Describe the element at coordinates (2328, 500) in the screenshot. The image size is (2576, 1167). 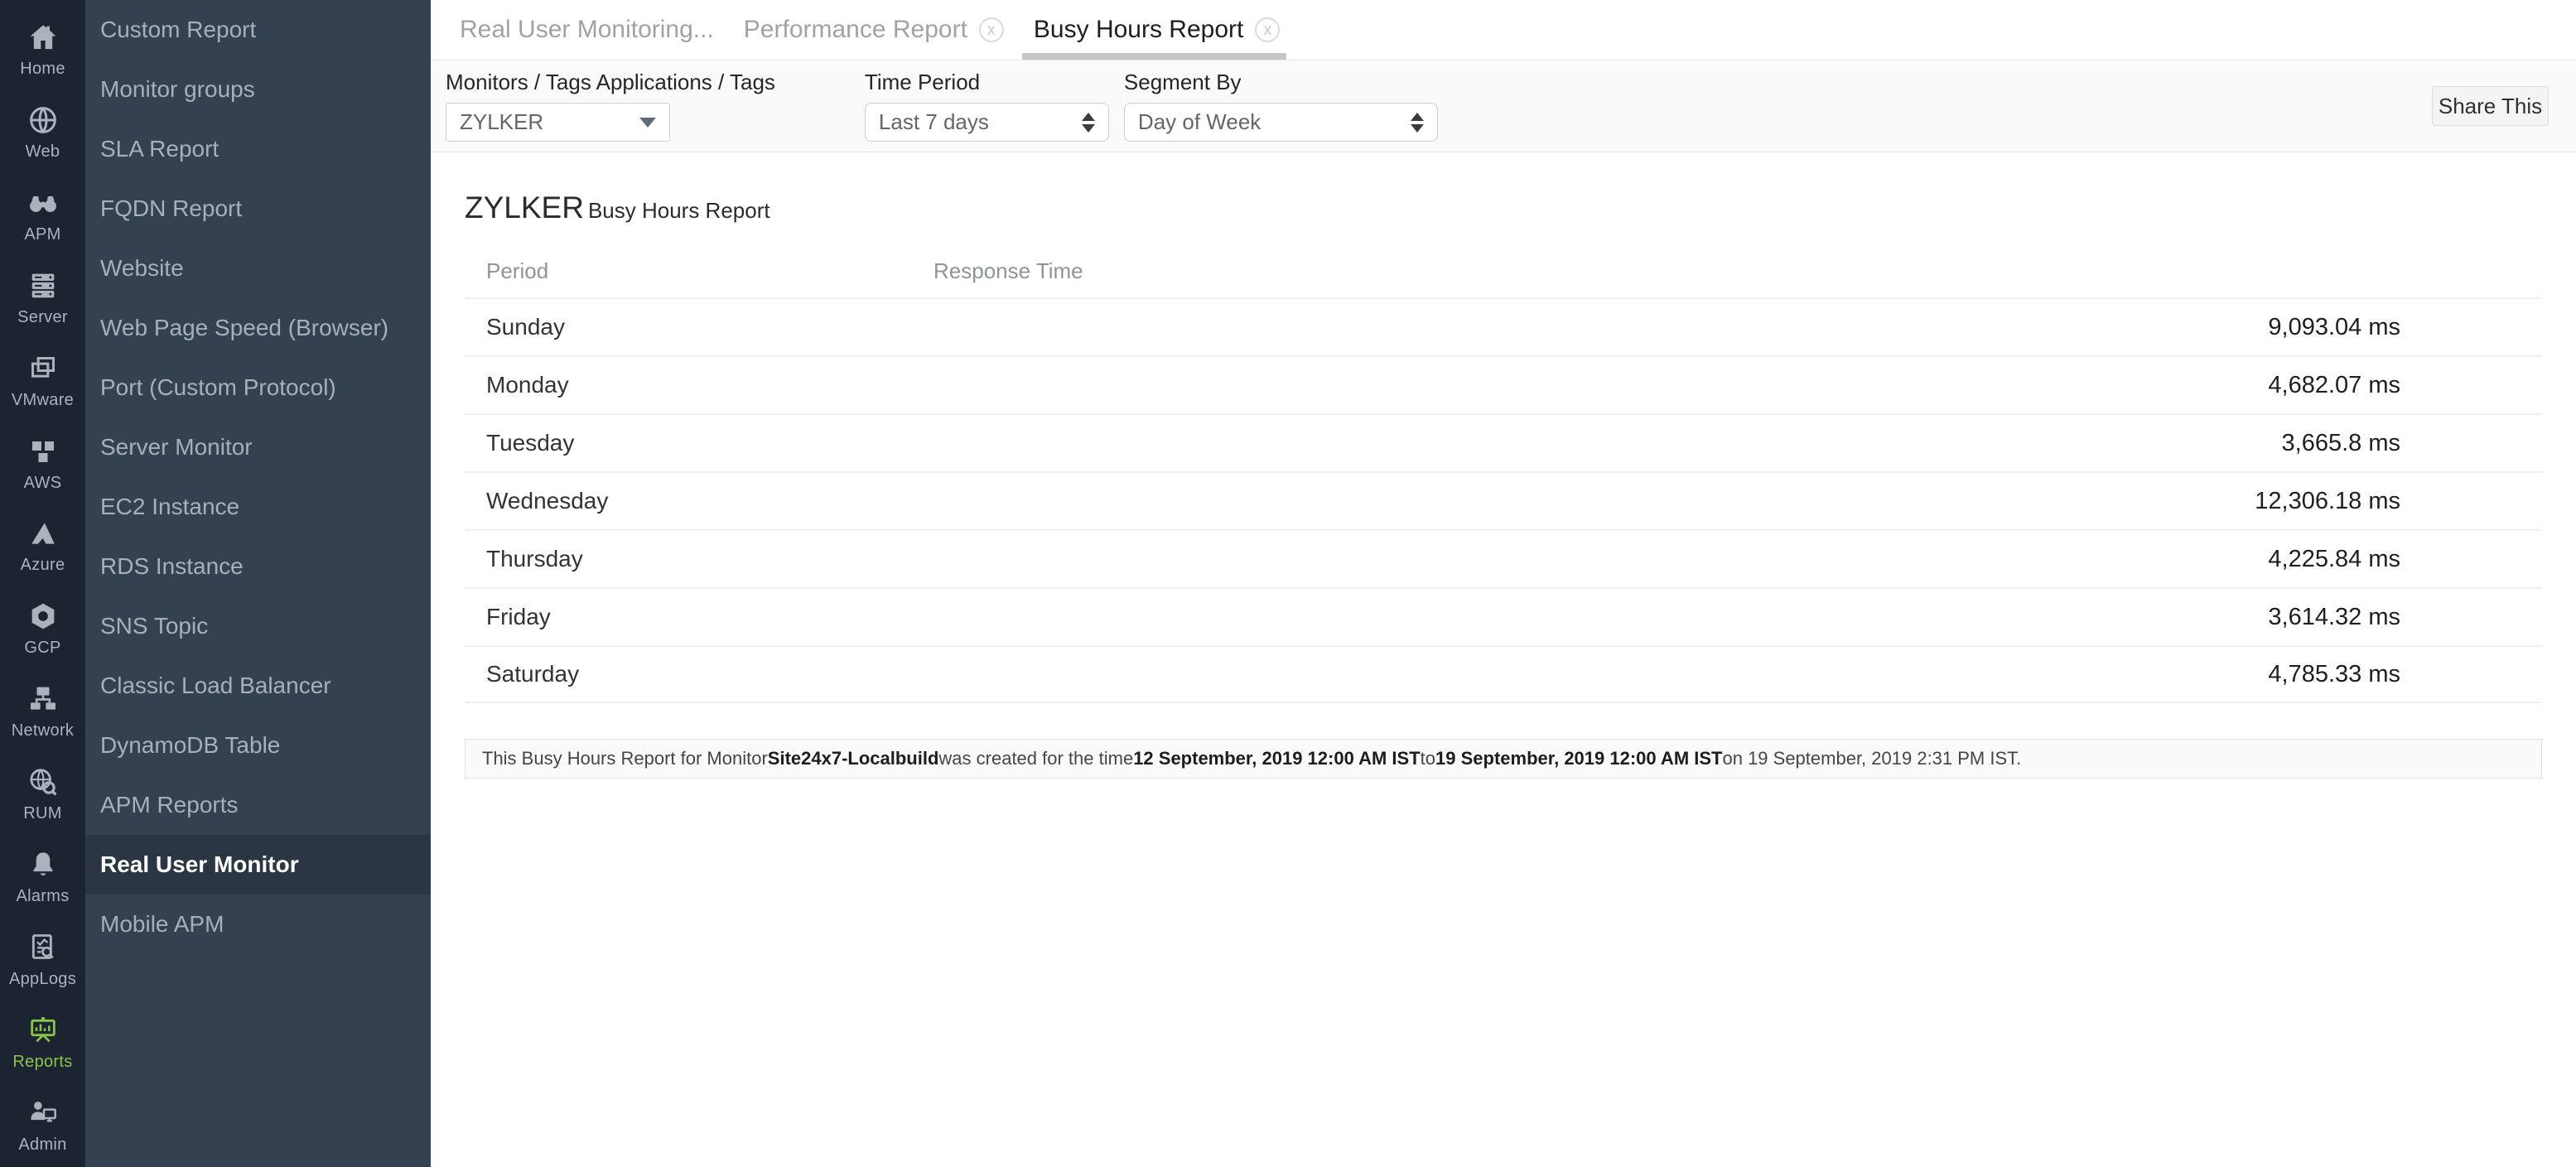
I see `response-time-value: 12,306.18 ms` at that location.